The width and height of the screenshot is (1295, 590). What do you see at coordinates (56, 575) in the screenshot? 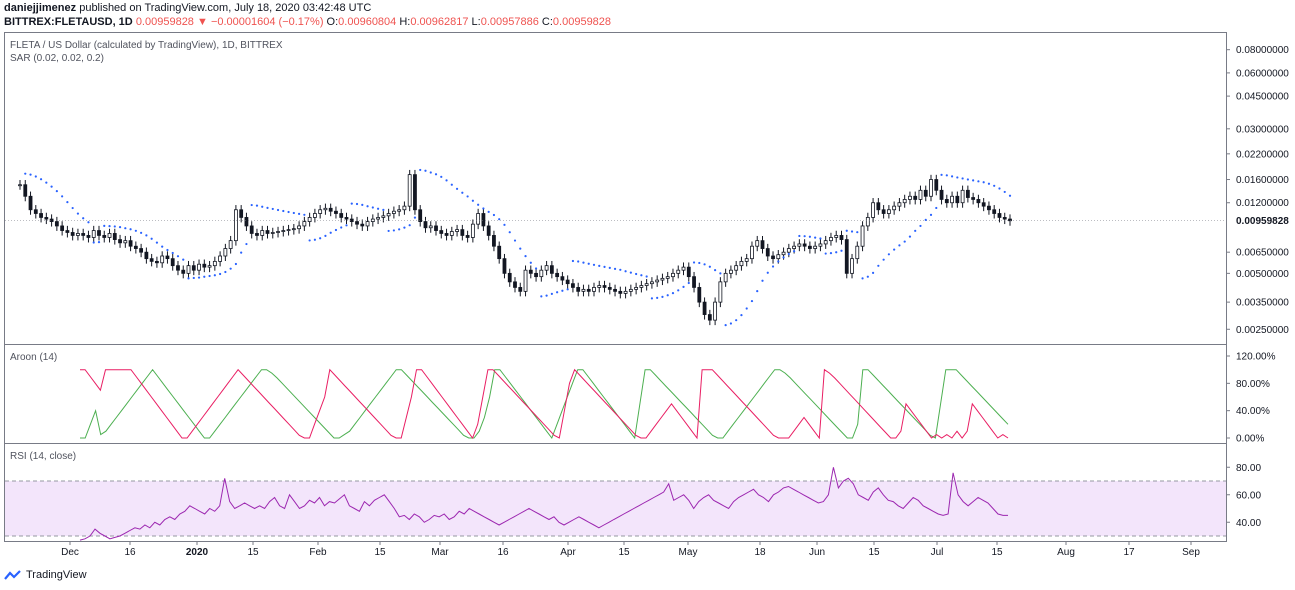
I see `brand-name: TradingView` at bounding box center [56, 575].